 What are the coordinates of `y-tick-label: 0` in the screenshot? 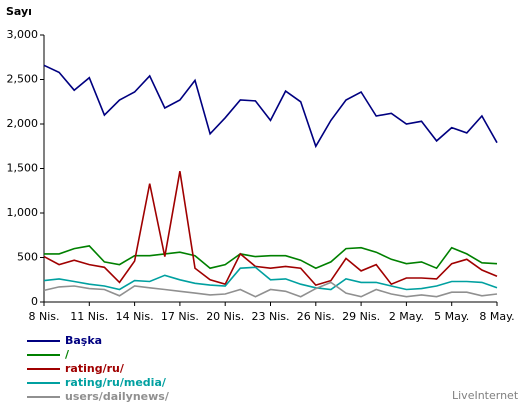 It's located at (34, 301).